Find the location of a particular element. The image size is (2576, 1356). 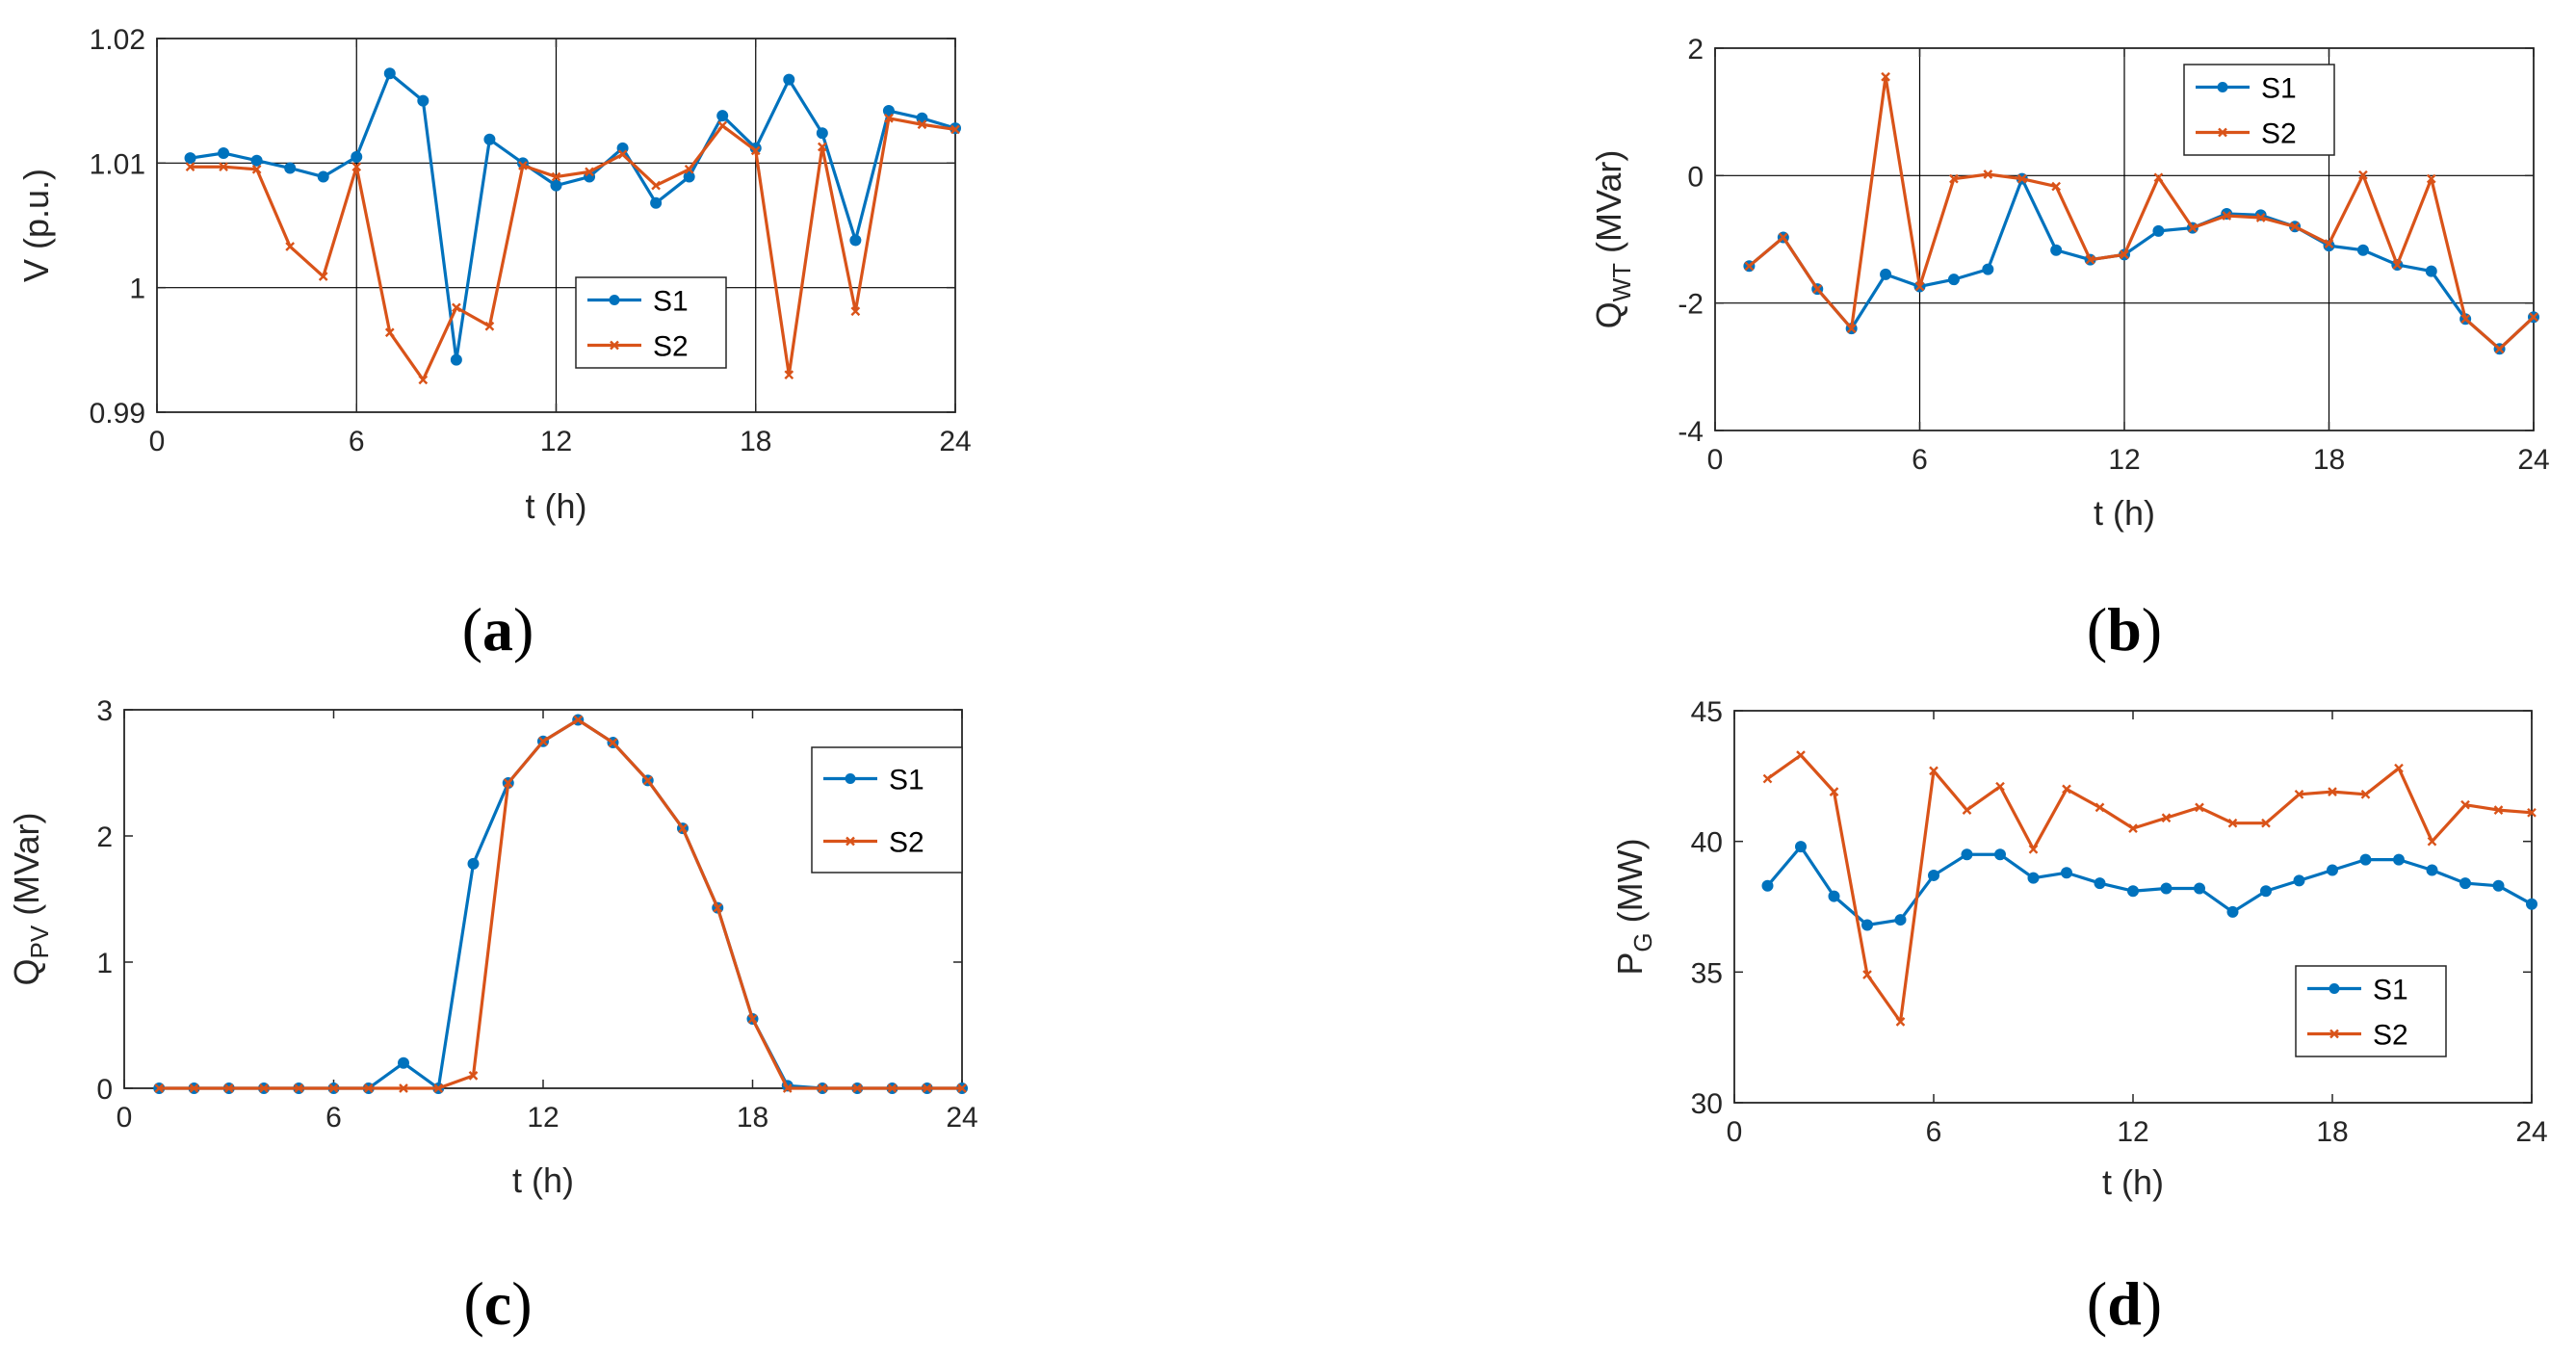

y-tick-label: 40 is located at coordinates (1707, 843).